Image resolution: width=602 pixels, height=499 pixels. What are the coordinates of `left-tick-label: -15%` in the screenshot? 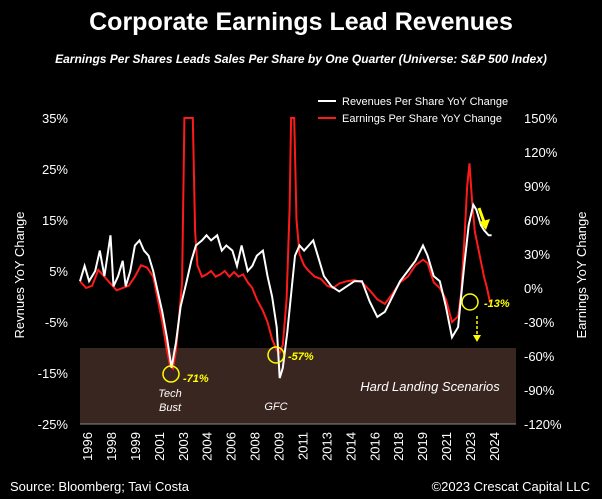 It's located at (53, 373).